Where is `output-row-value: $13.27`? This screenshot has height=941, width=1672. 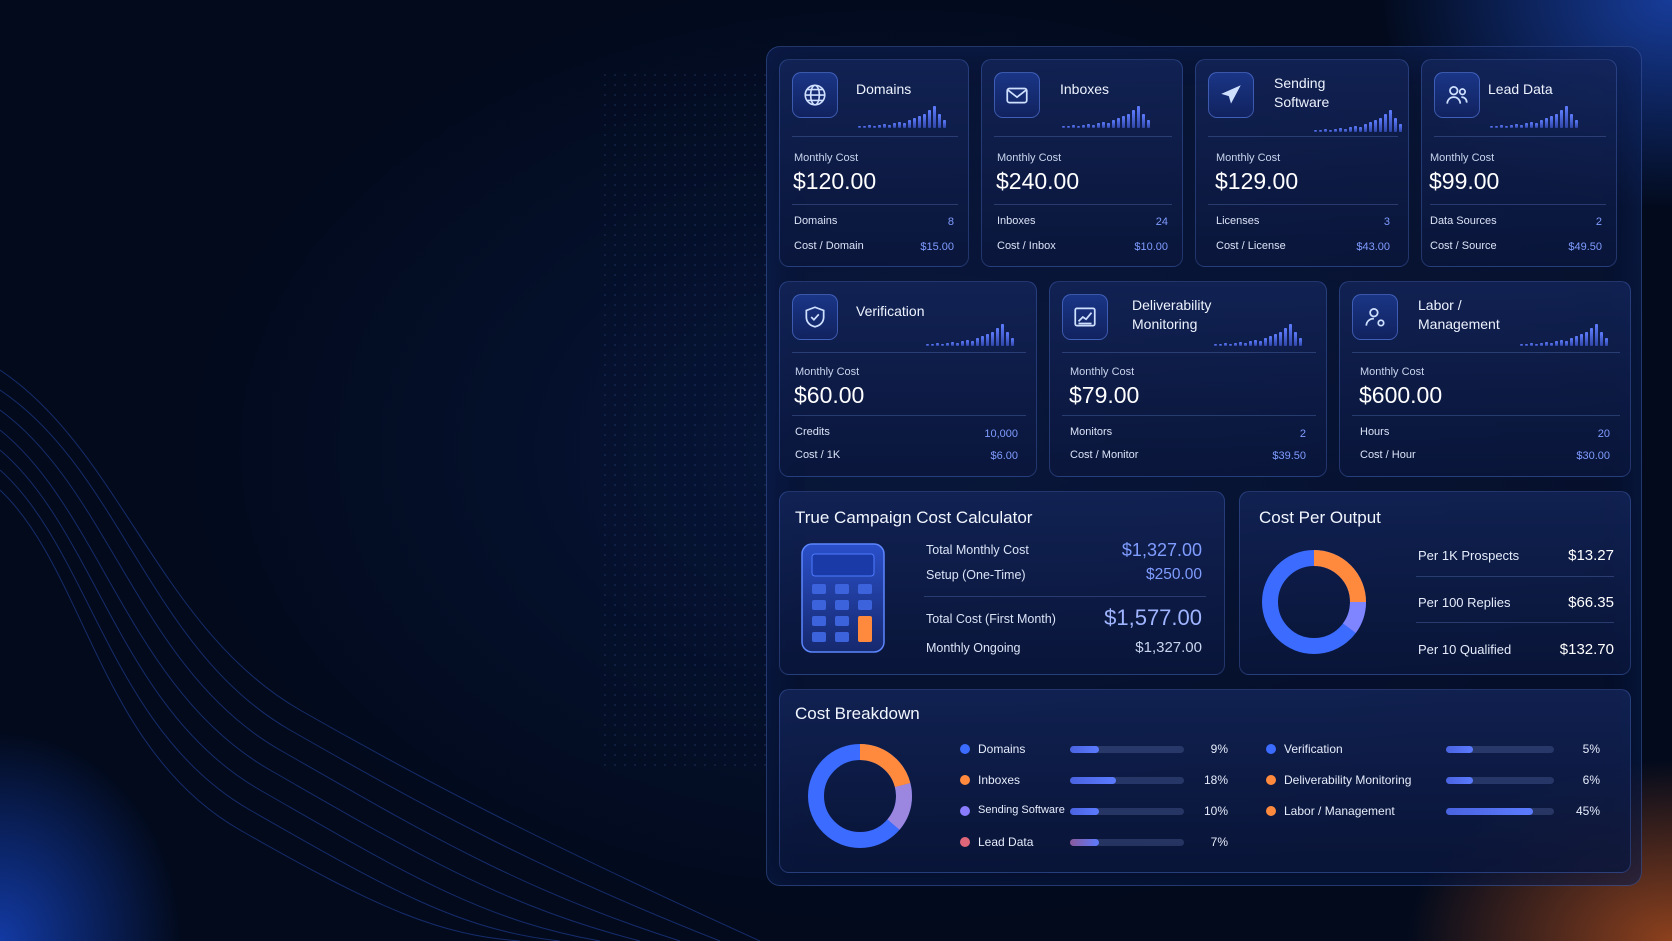
output-row-value: $13.27 is located at coordinates (1591, 555).